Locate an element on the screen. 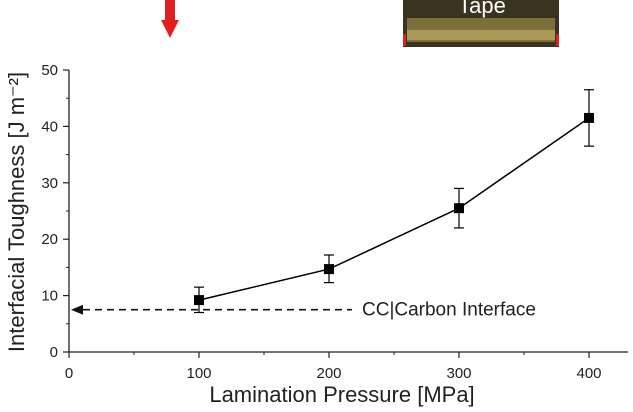  y-tick-label: 0 is located at coordinates (54, 352).